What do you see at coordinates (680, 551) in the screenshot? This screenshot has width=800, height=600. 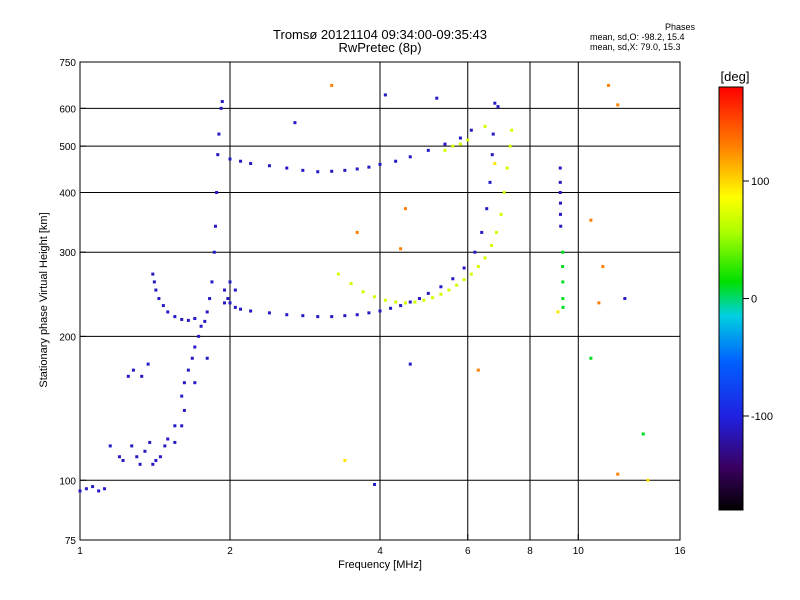 I see `x-tick-label: 16` at bounding box center [680, 551].